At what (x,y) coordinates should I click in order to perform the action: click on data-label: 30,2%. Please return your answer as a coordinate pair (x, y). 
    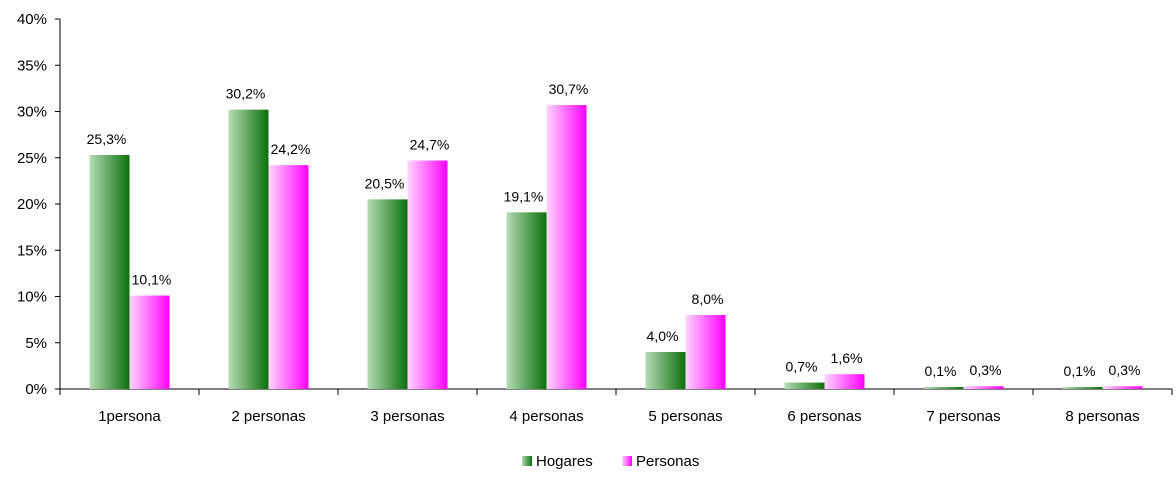
    Looking at the image, I should click on (246, 94).